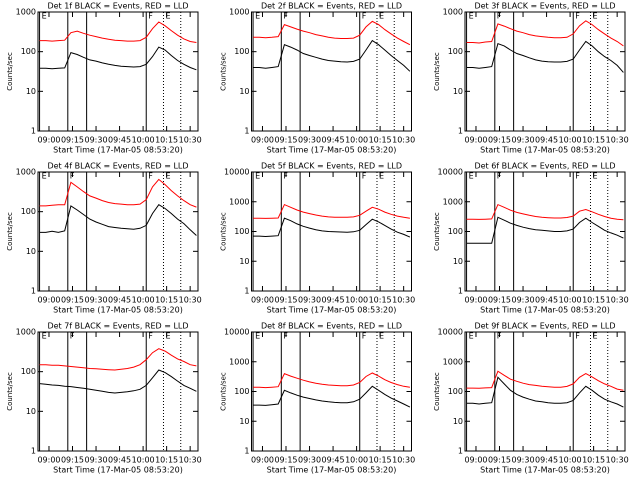  Describe the element at coordinates (331, 326) in the screenshot. I see `chart-title: Det 8f BLACK = Events, RED = LLD` at that location.